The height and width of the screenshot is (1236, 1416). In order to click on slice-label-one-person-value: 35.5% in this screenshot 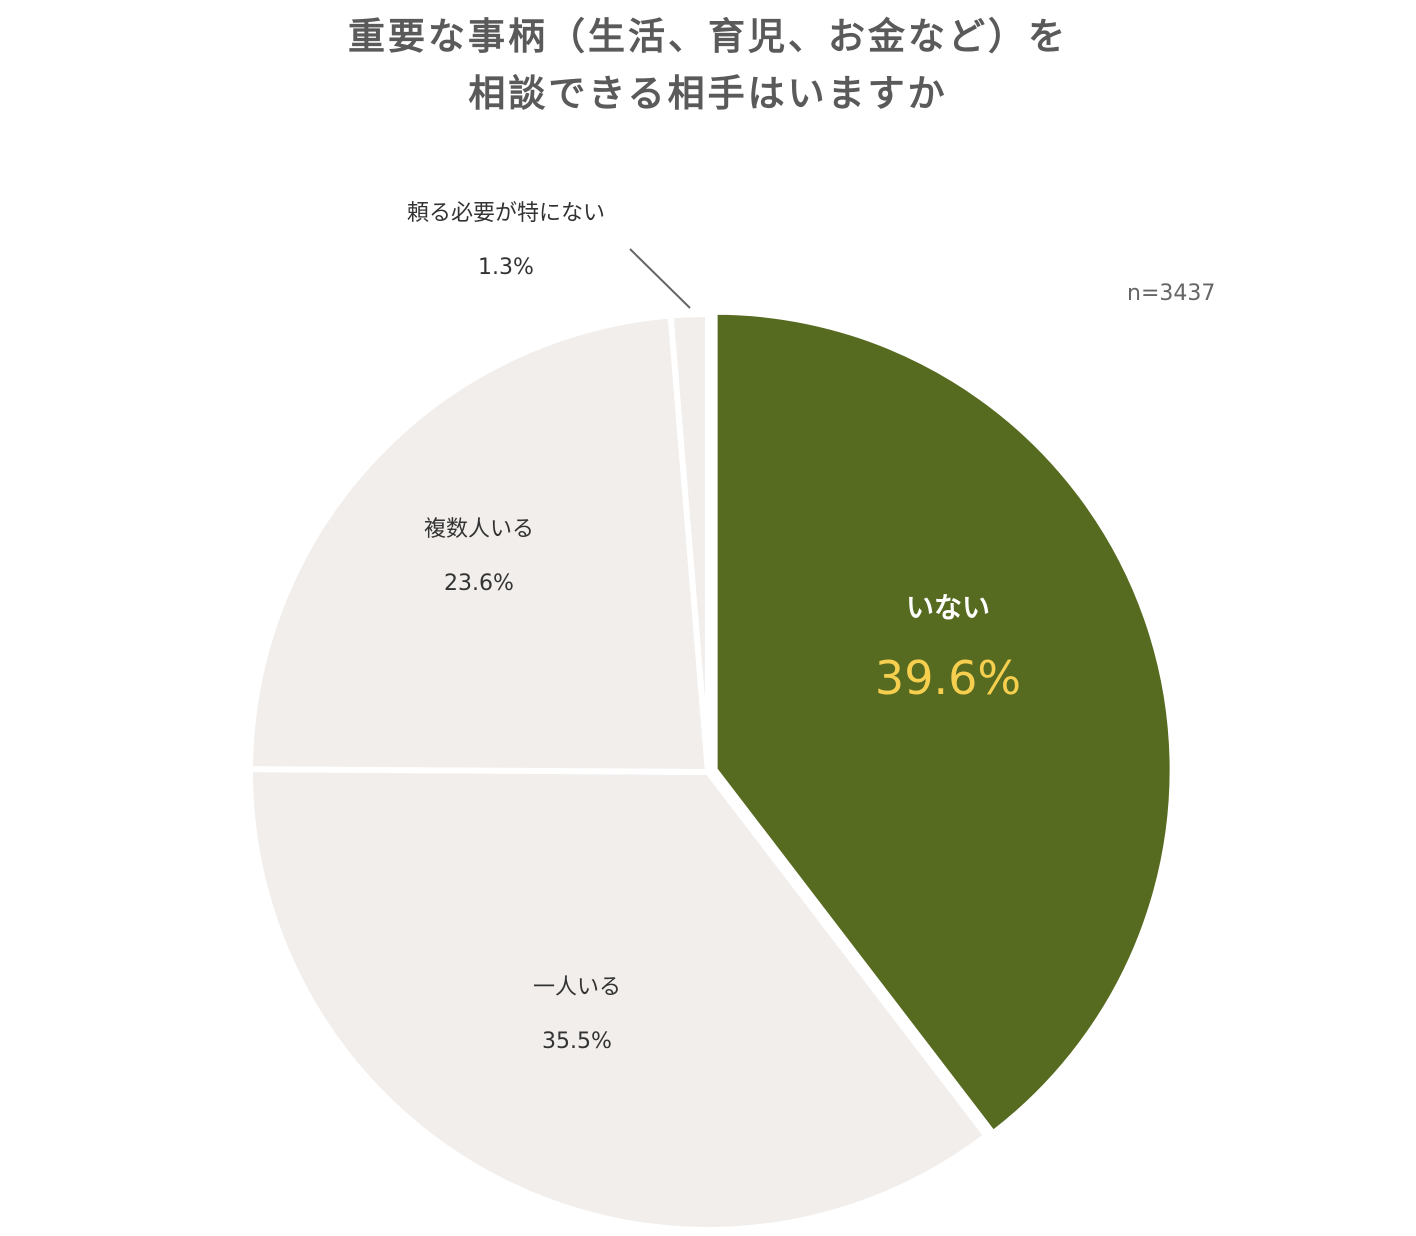, I will do `click(577, 1041)`.